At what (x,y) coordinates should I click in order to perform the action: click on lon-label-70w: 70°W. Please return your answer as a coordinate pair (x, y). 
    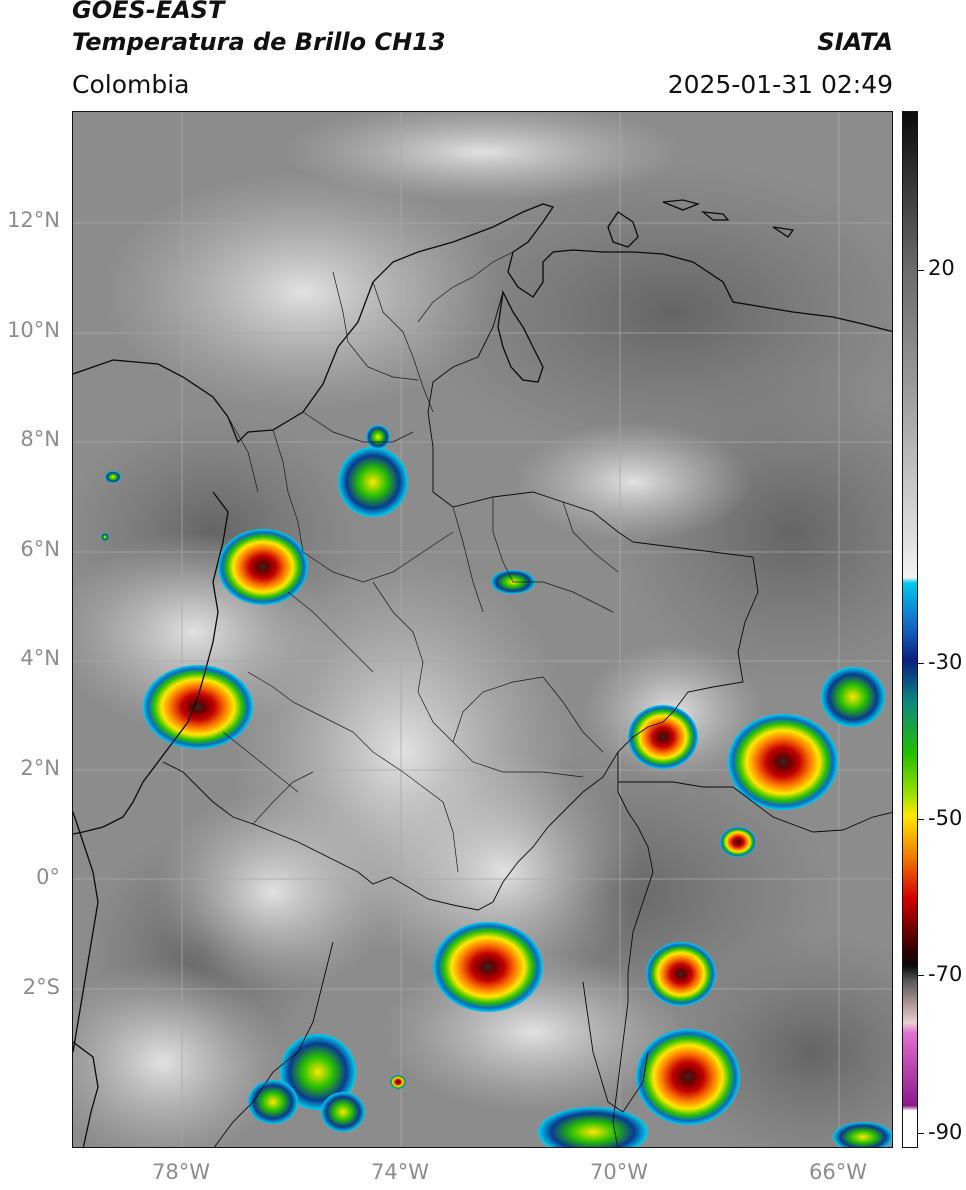
    Looking at the image, I should click on (619, 1172).